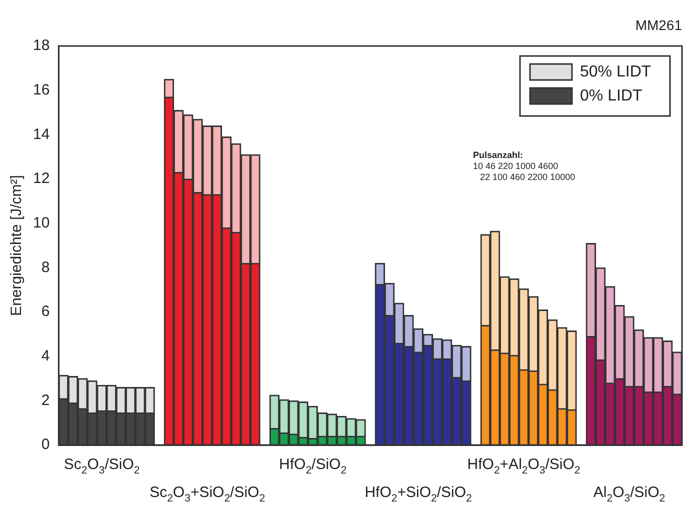  Describe the element at coordinates (45, 311) in the screenshot. I see `y-tick-label: 6` at that location.